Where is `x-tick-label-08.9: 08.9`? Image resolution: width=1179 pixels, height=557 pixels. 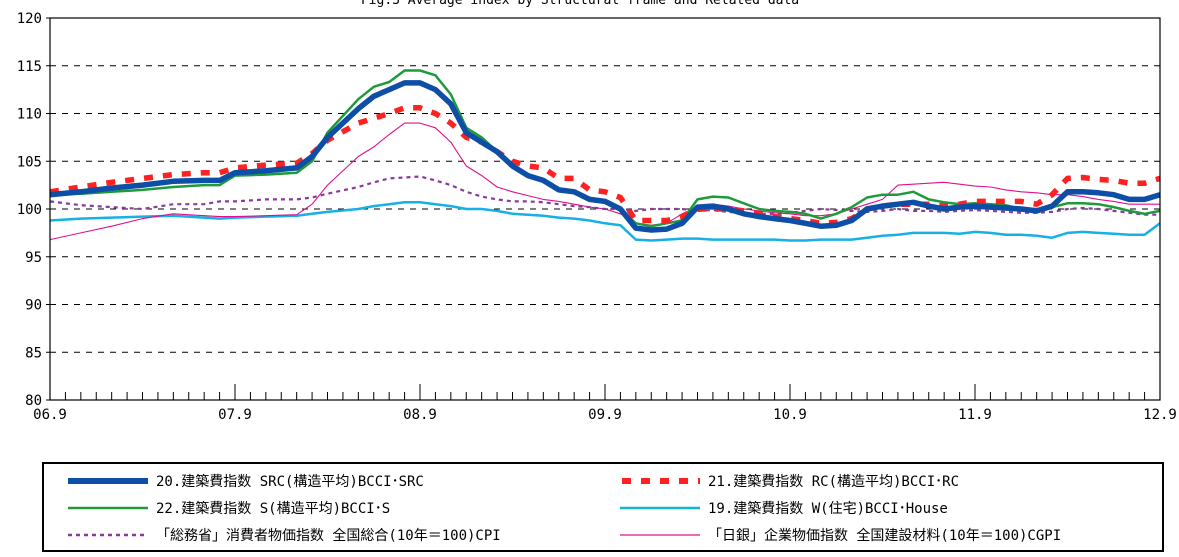 x-tick-label-08.9: 08.9 is located at coordinates (420, 415).